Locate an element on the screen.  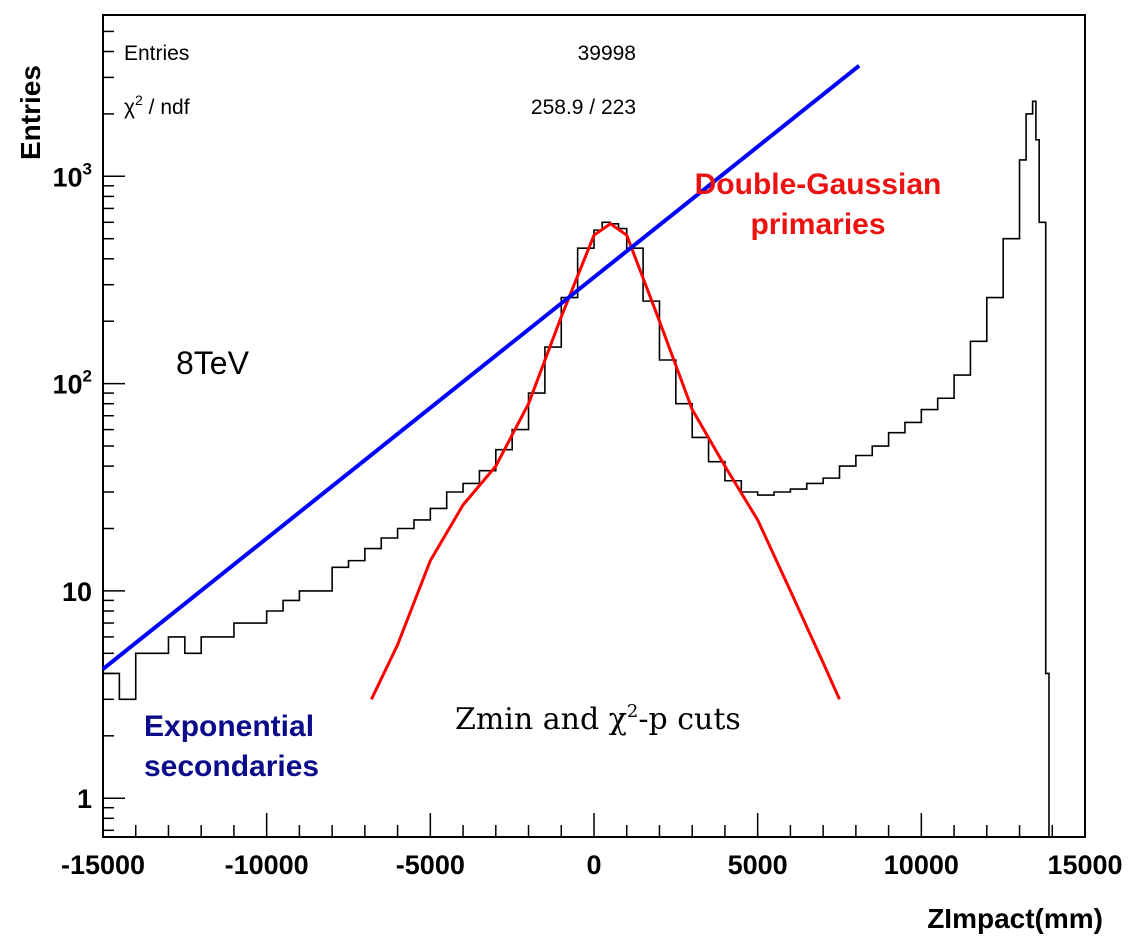
y-tick-label: 10 is located at coordinates (77, 592).